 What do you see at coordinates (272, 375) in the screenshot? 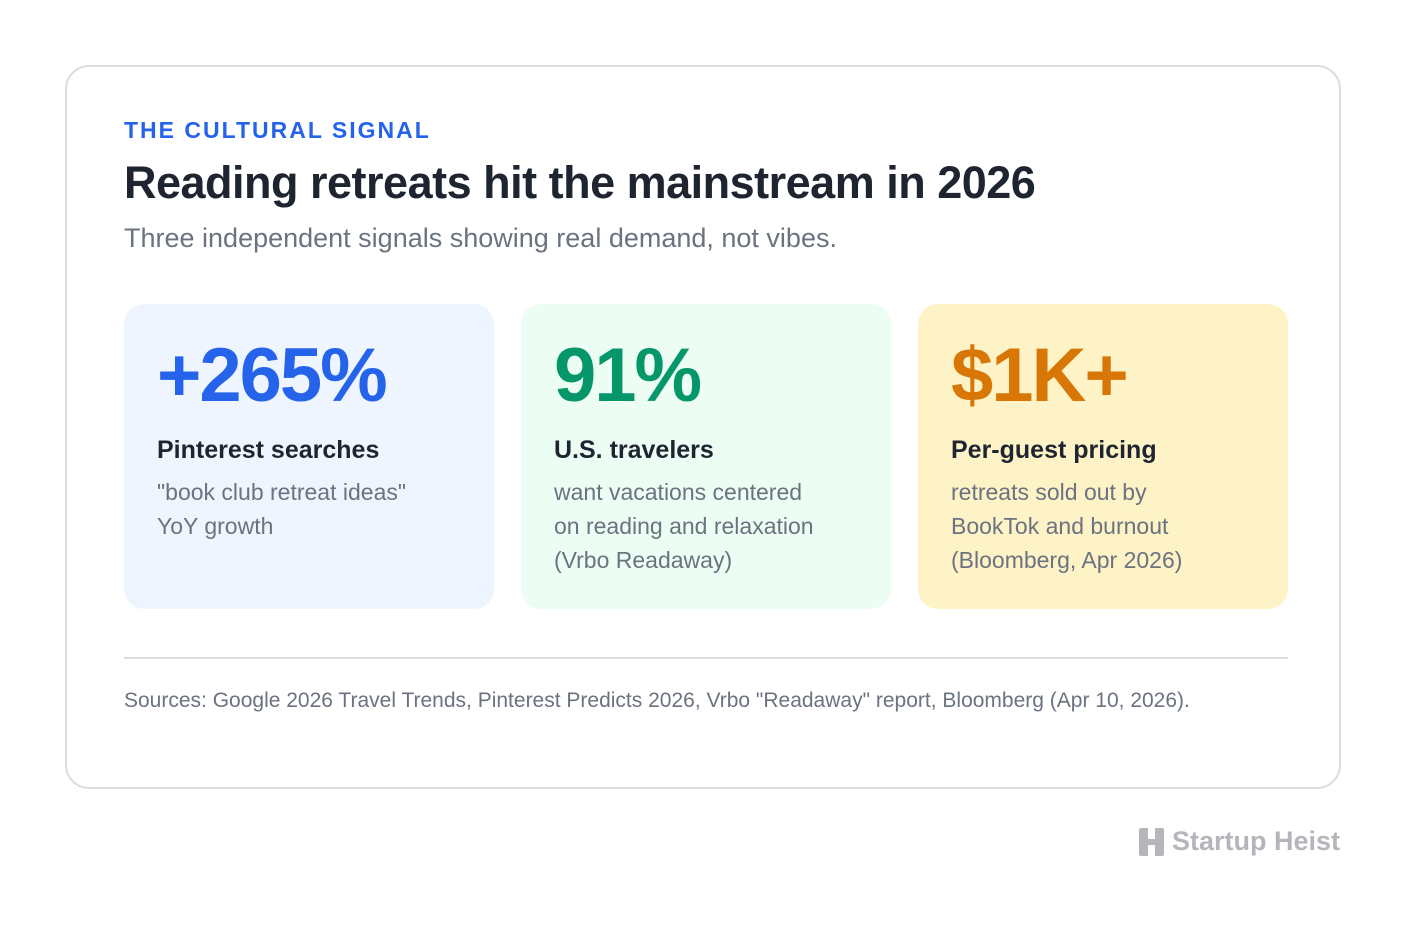
I see `stat-value: +265%` at bounding box center [272, 375].